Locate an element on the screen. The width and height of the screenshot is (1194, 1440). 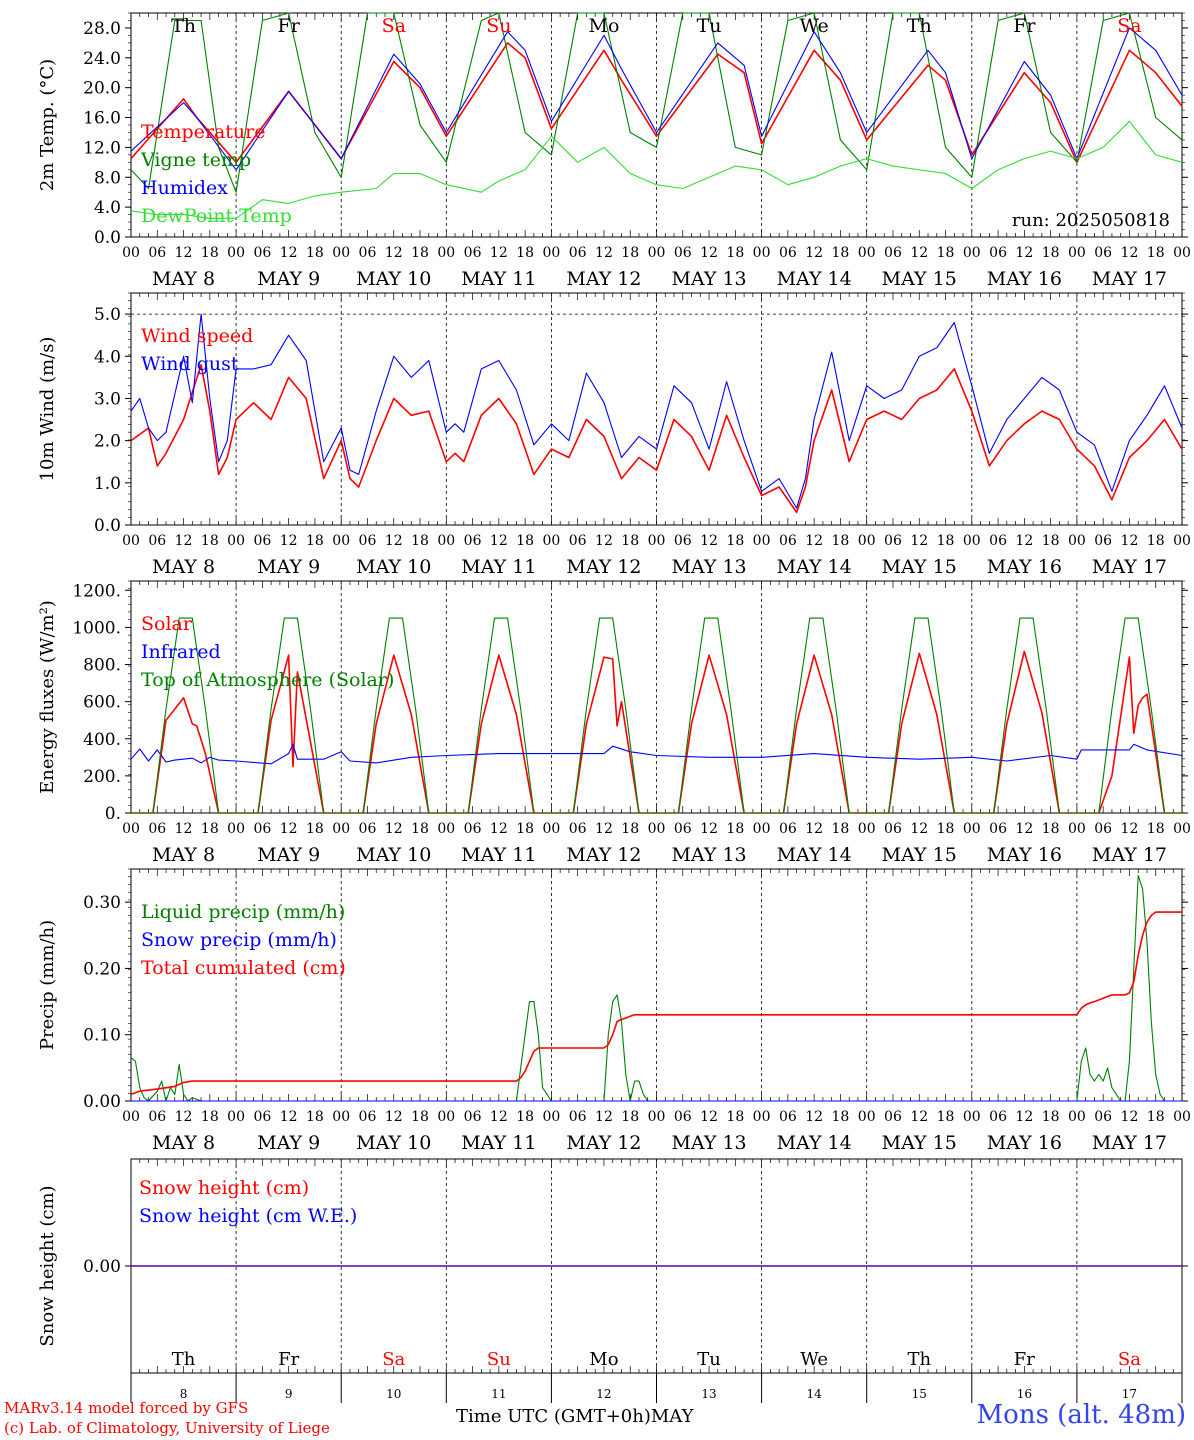
y-tick-label: 0.20 is located at coordinates (102, 969).